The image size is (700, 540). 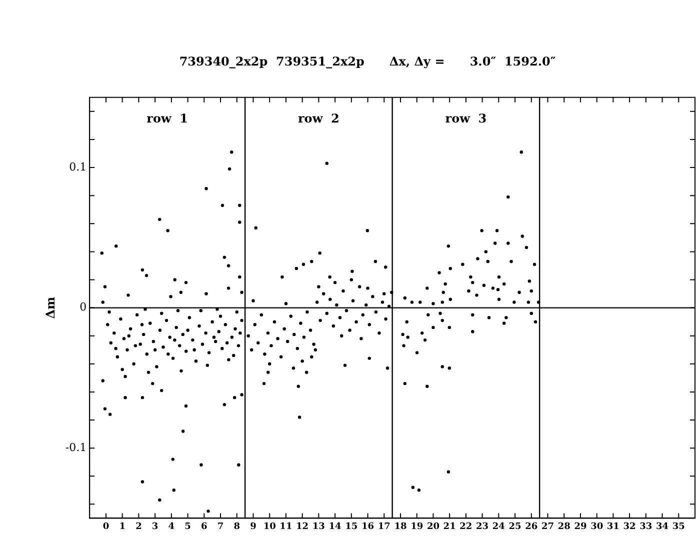 What do you see at coordinates (76, 447) in the screenshot?
I see `y-tick-label: -0.1` at bounding box center [76, 447].